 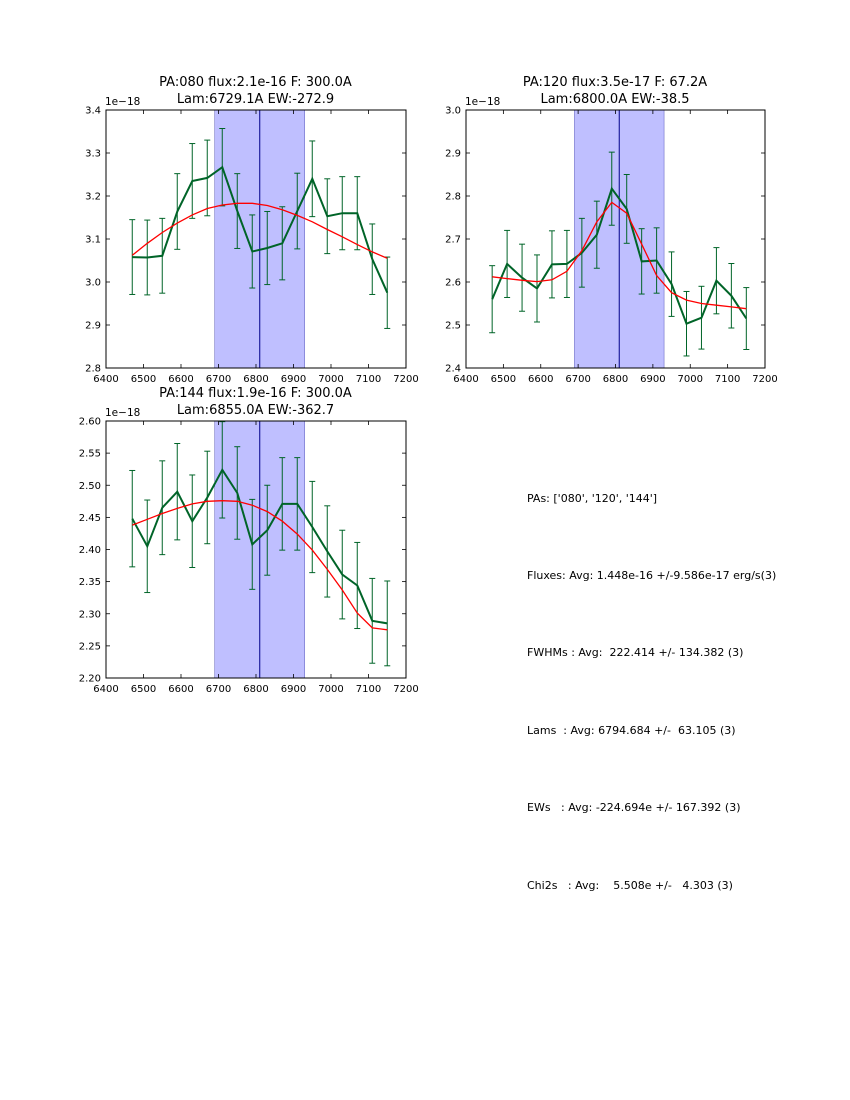 What do you see at coordinates (453, 369) in the screenshot?
I see `y-tick-label: 2.4` at bounding box center [453, 369].